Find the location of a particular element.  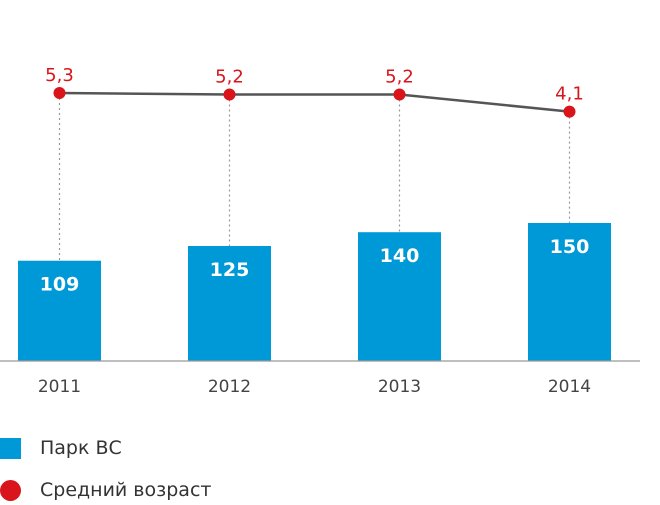

bar-value-label: 125 is located at coordinates (230, 270).